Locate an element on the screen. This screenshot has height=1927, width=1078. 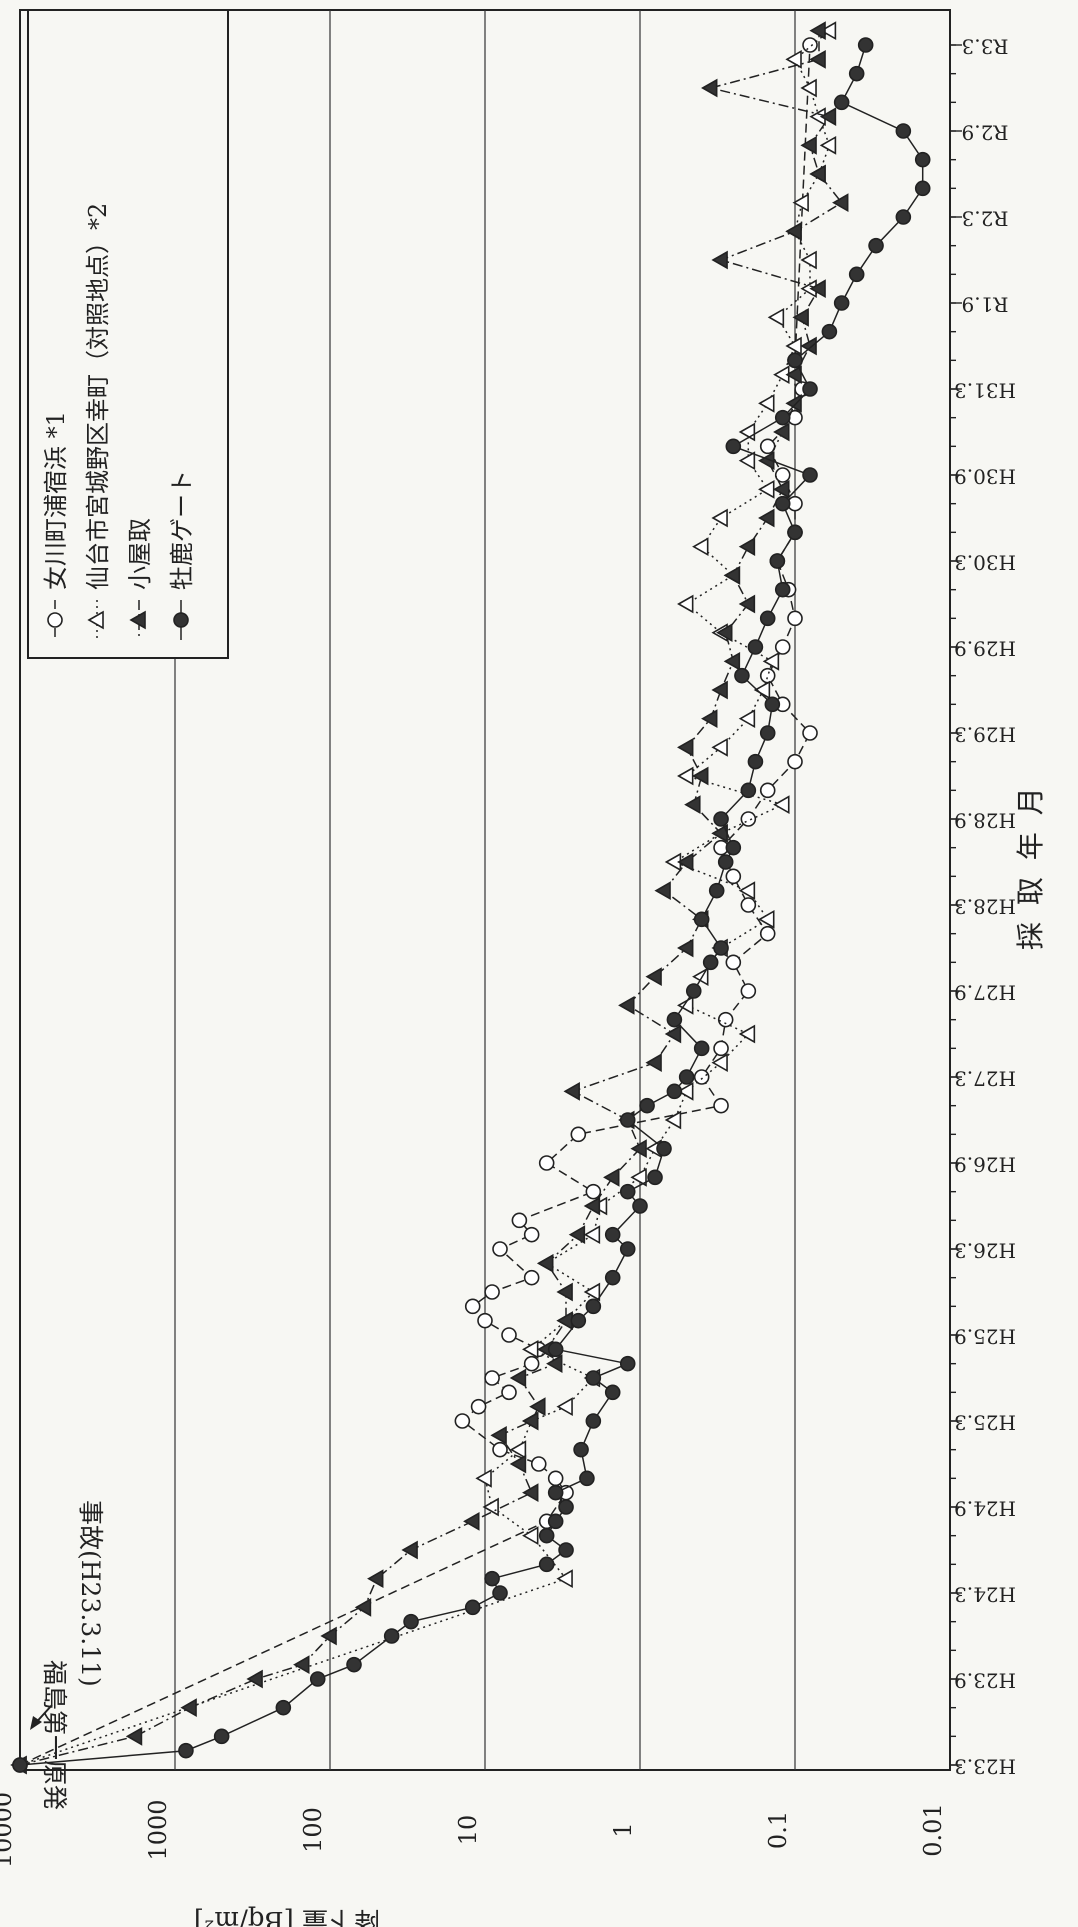
x-tick-label: H29.9 is located at coordinates (985, 649).